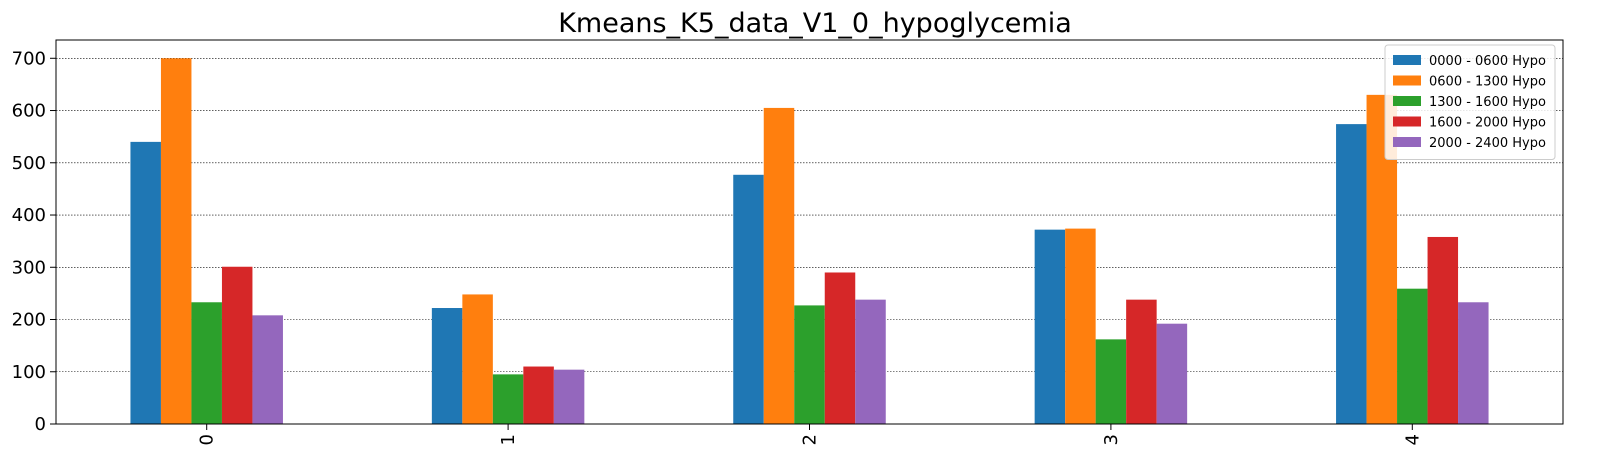  I want to click on legend-label: 1300 - 1600 Hypo, so click(1487, 102).